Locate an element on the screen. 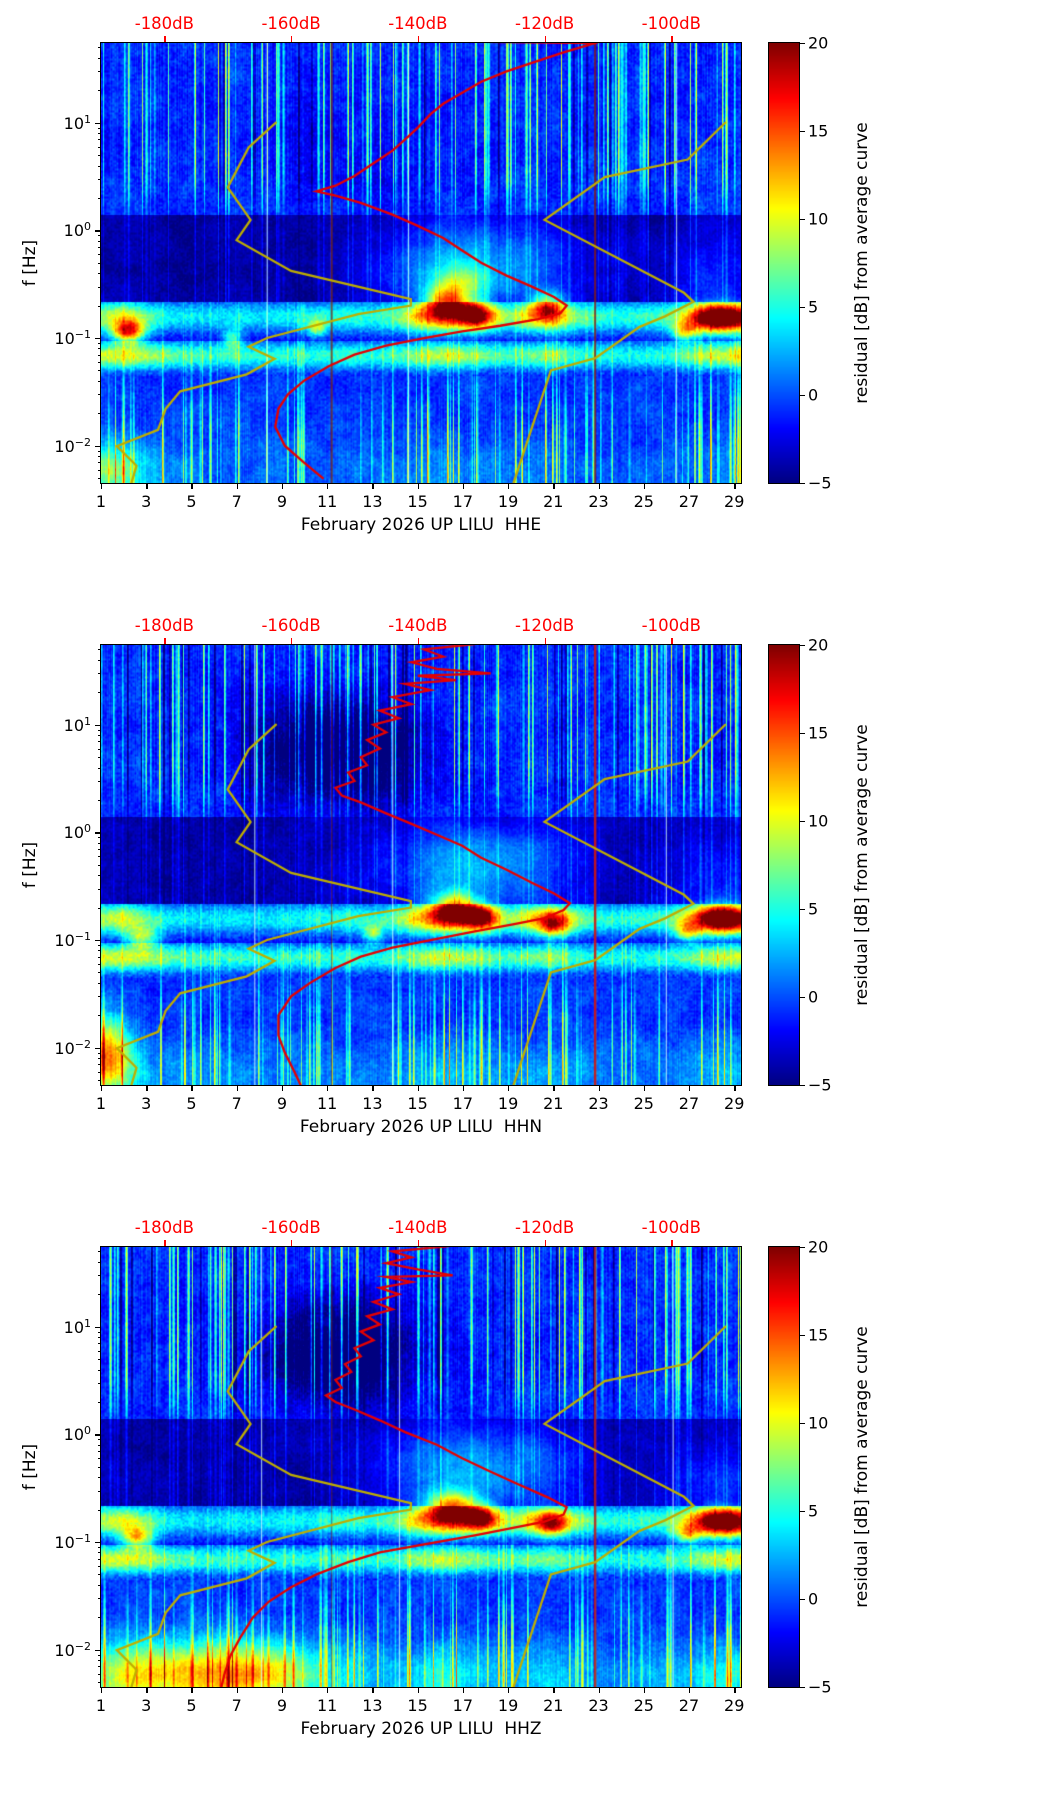 Image resolution: width=1052 pixels, height=1808 pixels. y-tick-label: 100 is located at coordinates (65, 230).